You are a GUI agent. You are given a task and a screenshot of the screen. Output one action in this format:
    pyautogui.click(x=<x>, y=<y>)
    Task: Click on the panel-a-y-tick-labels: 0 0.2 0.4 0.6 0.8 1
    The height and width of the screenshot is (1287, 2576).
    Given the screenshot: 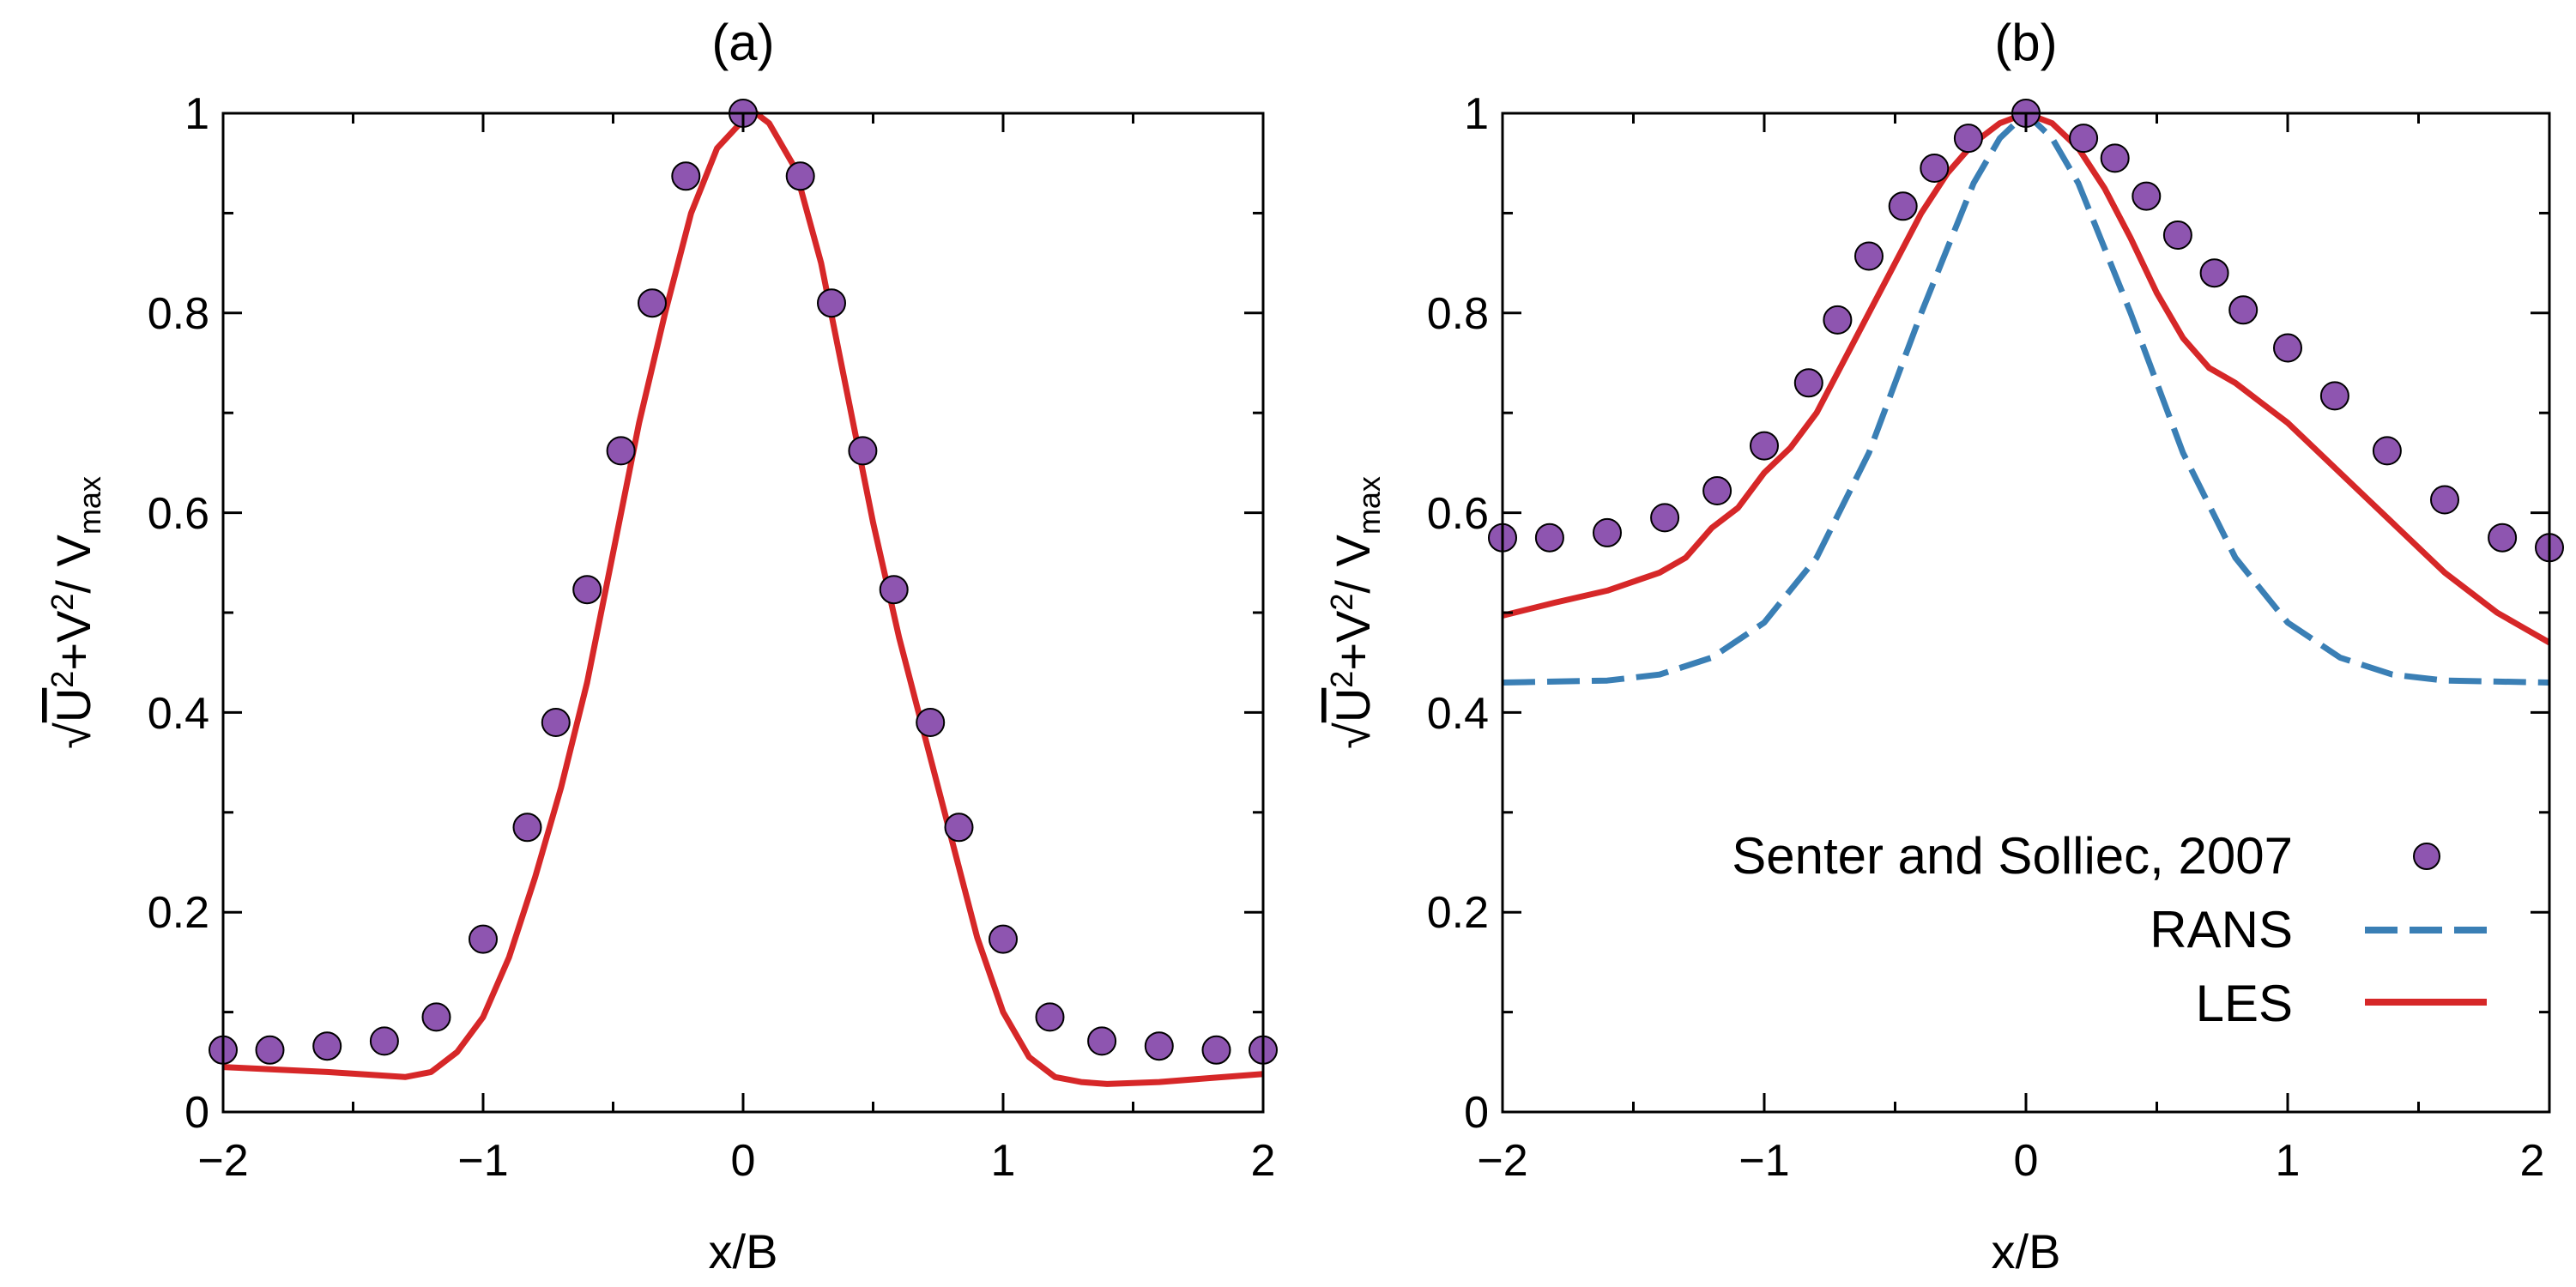 What is the action you would take?
    pyautogui.click(x=178, y=614)
    